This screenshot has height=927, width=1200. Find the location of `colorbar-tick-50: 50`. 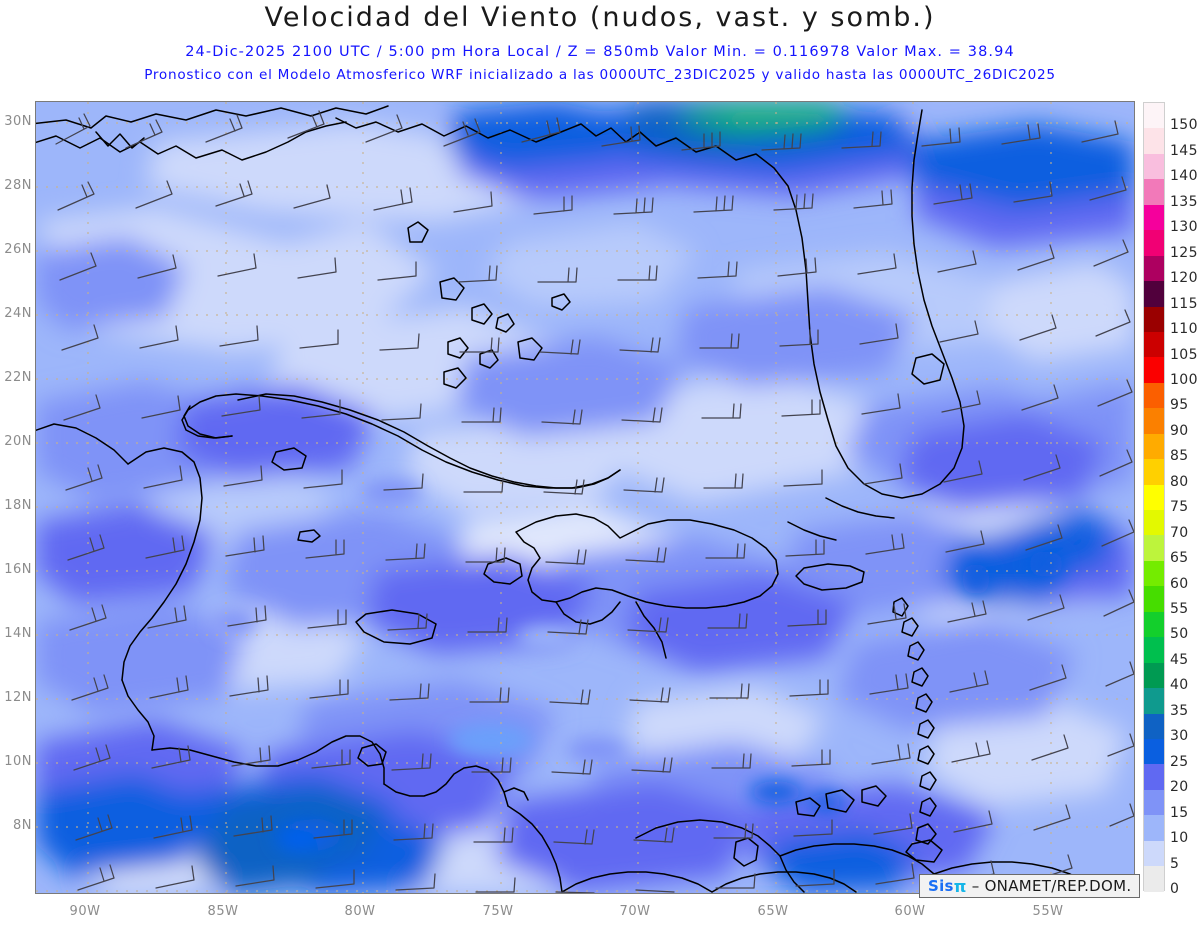

colorbar-tick-50: 50 is located at coordinates (1179, 634).